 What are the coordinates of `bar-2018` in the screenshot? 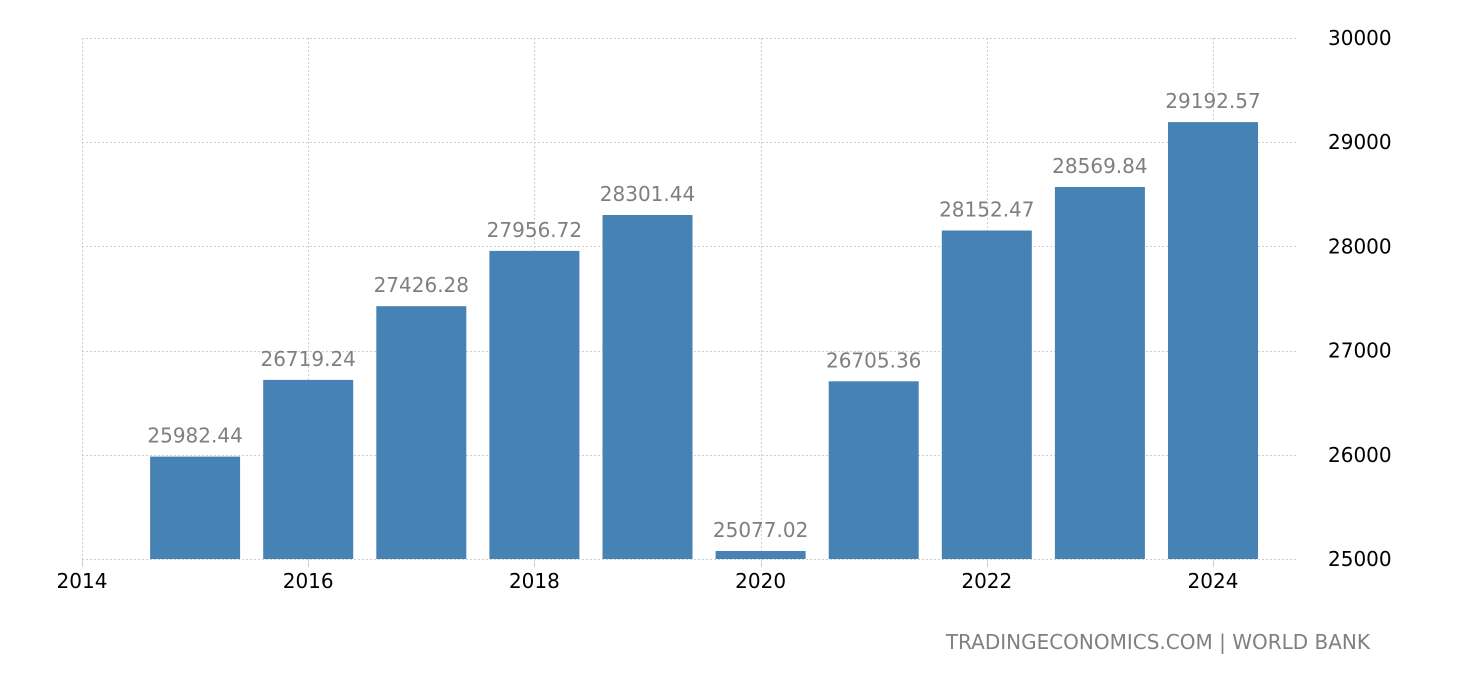 It's located at (534, 404).